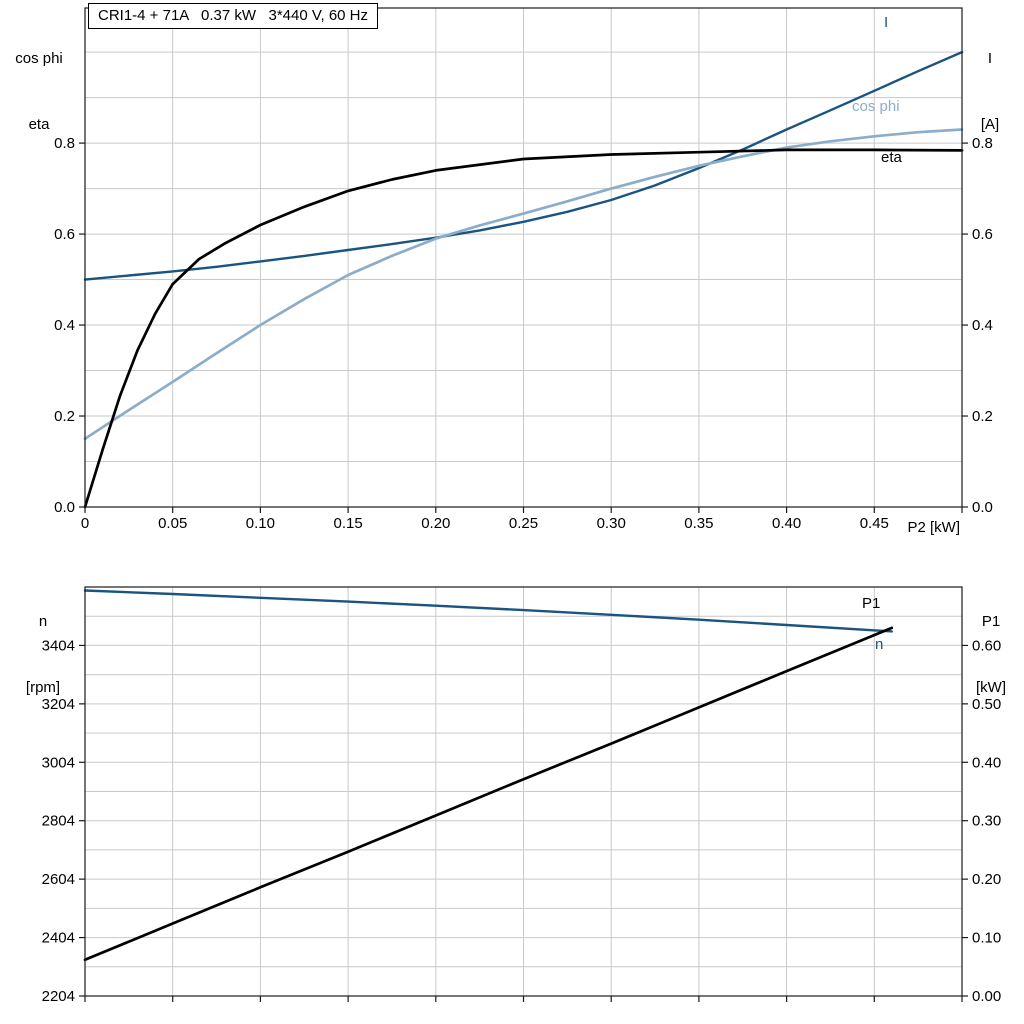  I want to click on axis-label-cos-phi: cos phi, so click(39, 58).